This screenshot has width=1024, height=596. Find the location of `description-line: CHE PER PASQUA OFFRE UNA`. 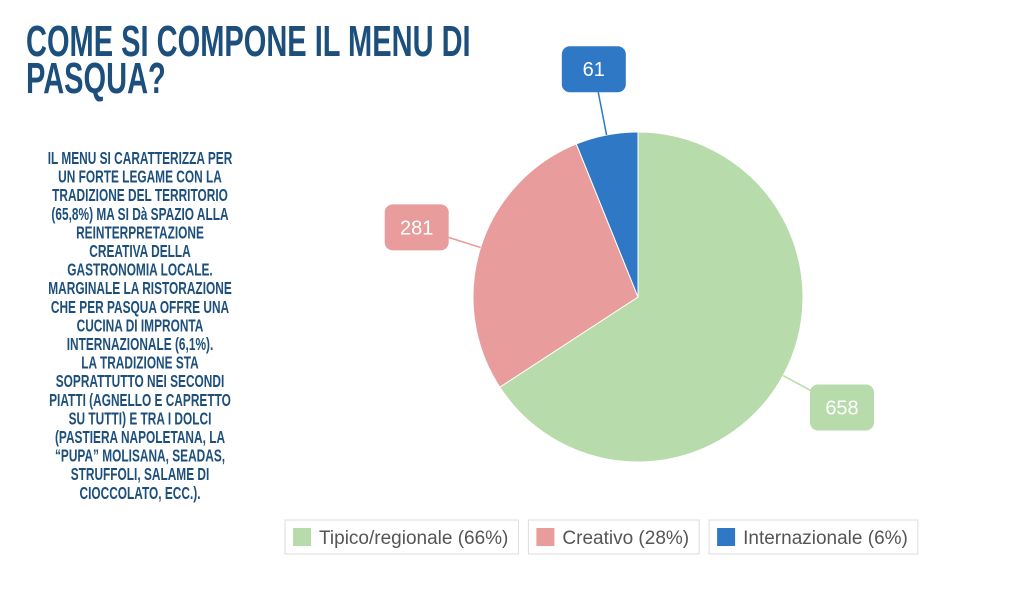

description-line: CHE PER PASQUA OFFRE UNA is located at coordinates (140, 307).